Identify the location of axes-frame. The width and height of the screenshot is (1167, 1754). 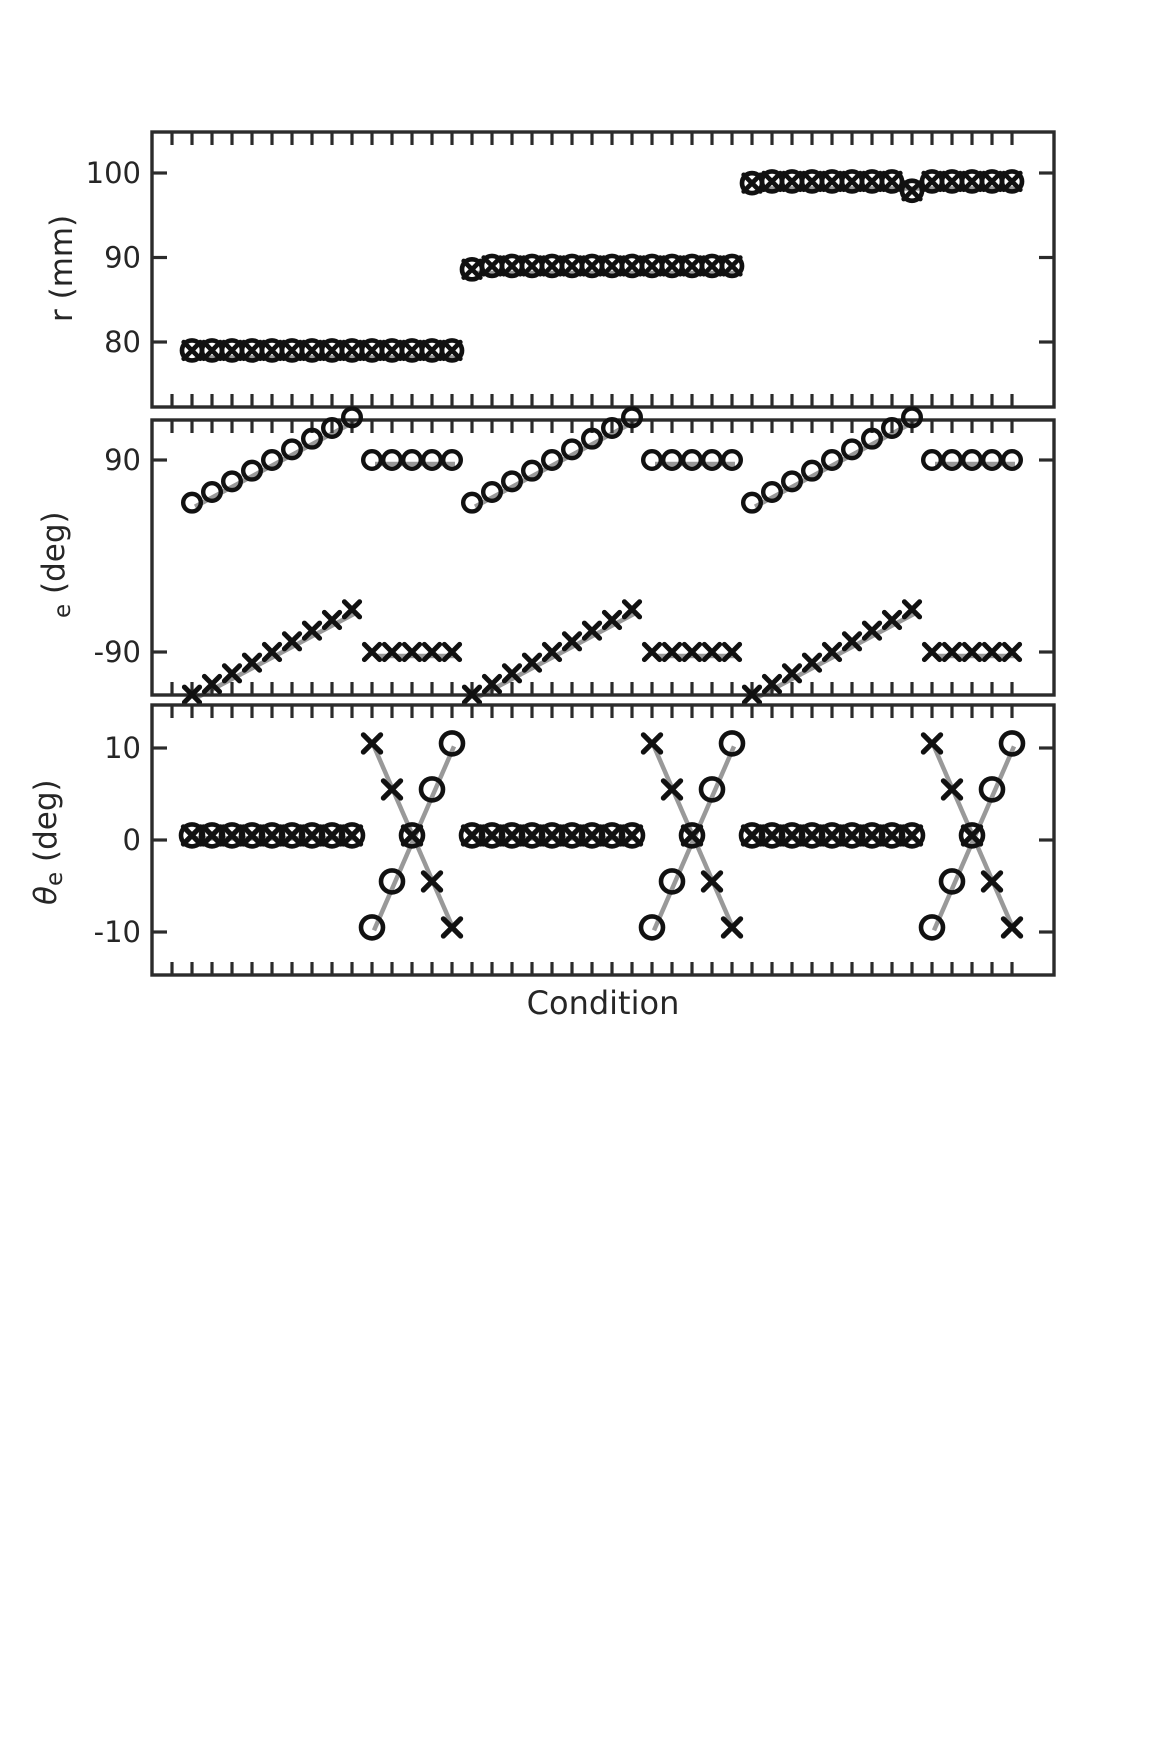
(603, 840).